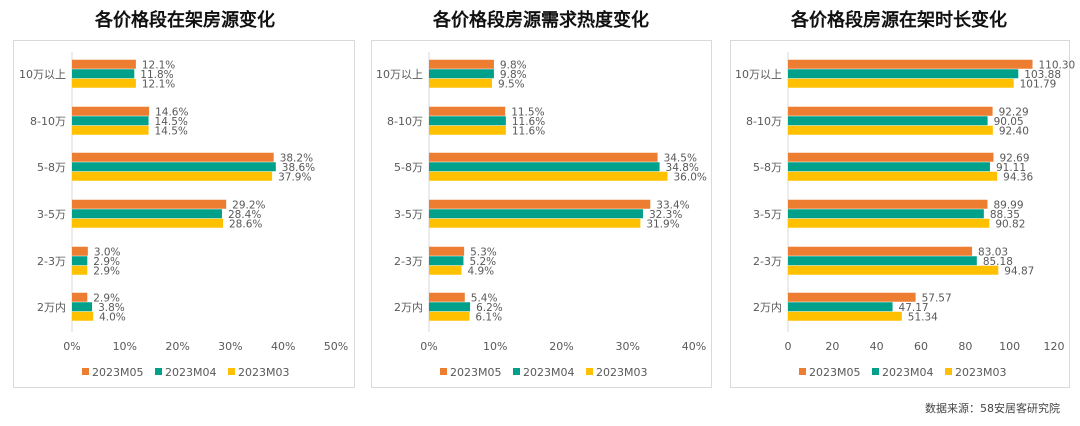  Describe the element at coordinates (482, 262) in the screenshot. I see `data-label: 5.2%` at that location.